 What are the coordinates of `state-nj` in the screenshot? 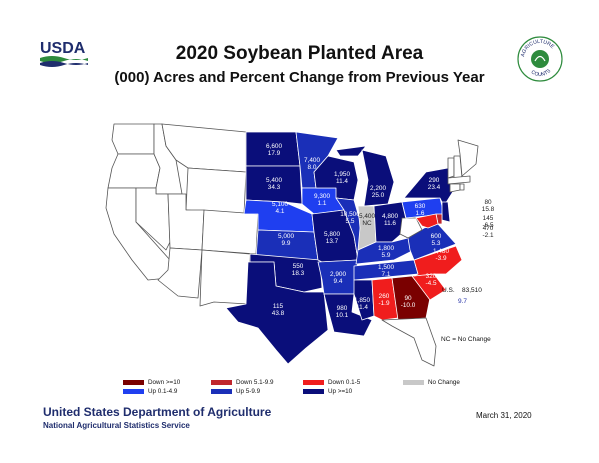 It's located at (446, 212).